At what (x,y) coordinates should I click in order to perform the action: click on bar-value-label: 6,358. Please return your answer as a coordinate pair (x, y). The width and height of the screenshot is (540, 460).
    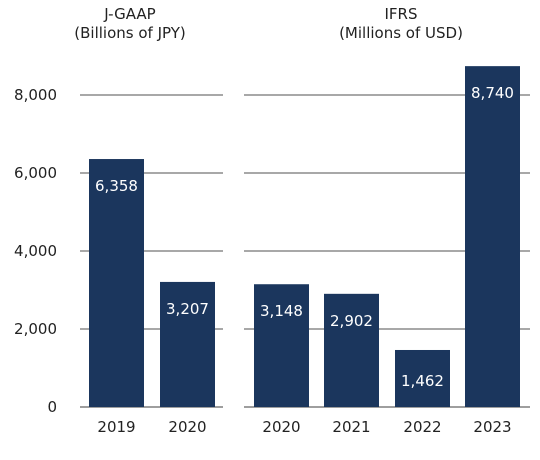
    Looking at the image, I should click on (116, 186).